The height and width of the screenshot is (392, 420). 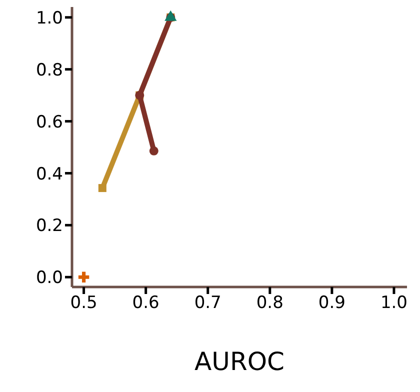 What do you see at coordinates (270, 303) in the screenshot?
I see `x-tick-label: 0.8` at bounding box center [270, 303].